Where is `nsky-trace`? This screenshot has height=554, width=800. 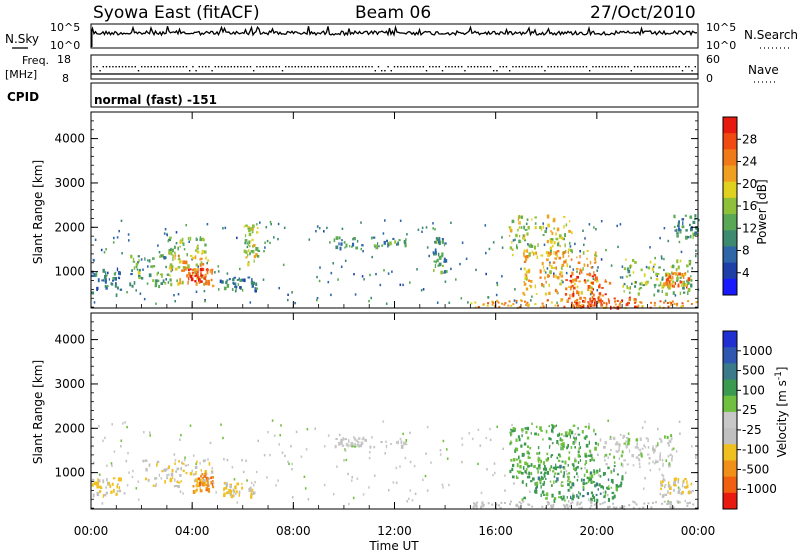
nsky-trace is located at coordinates (394, 35).